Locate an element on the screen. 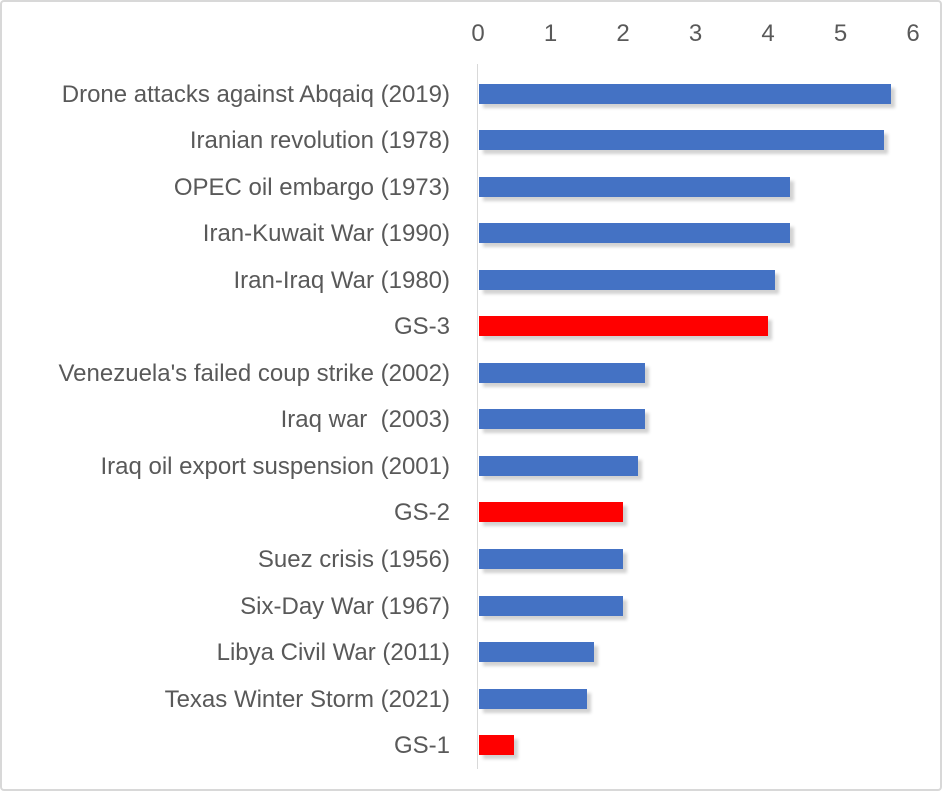  category-label: Six-Day War (1967) is located at coordinates (345, 606).